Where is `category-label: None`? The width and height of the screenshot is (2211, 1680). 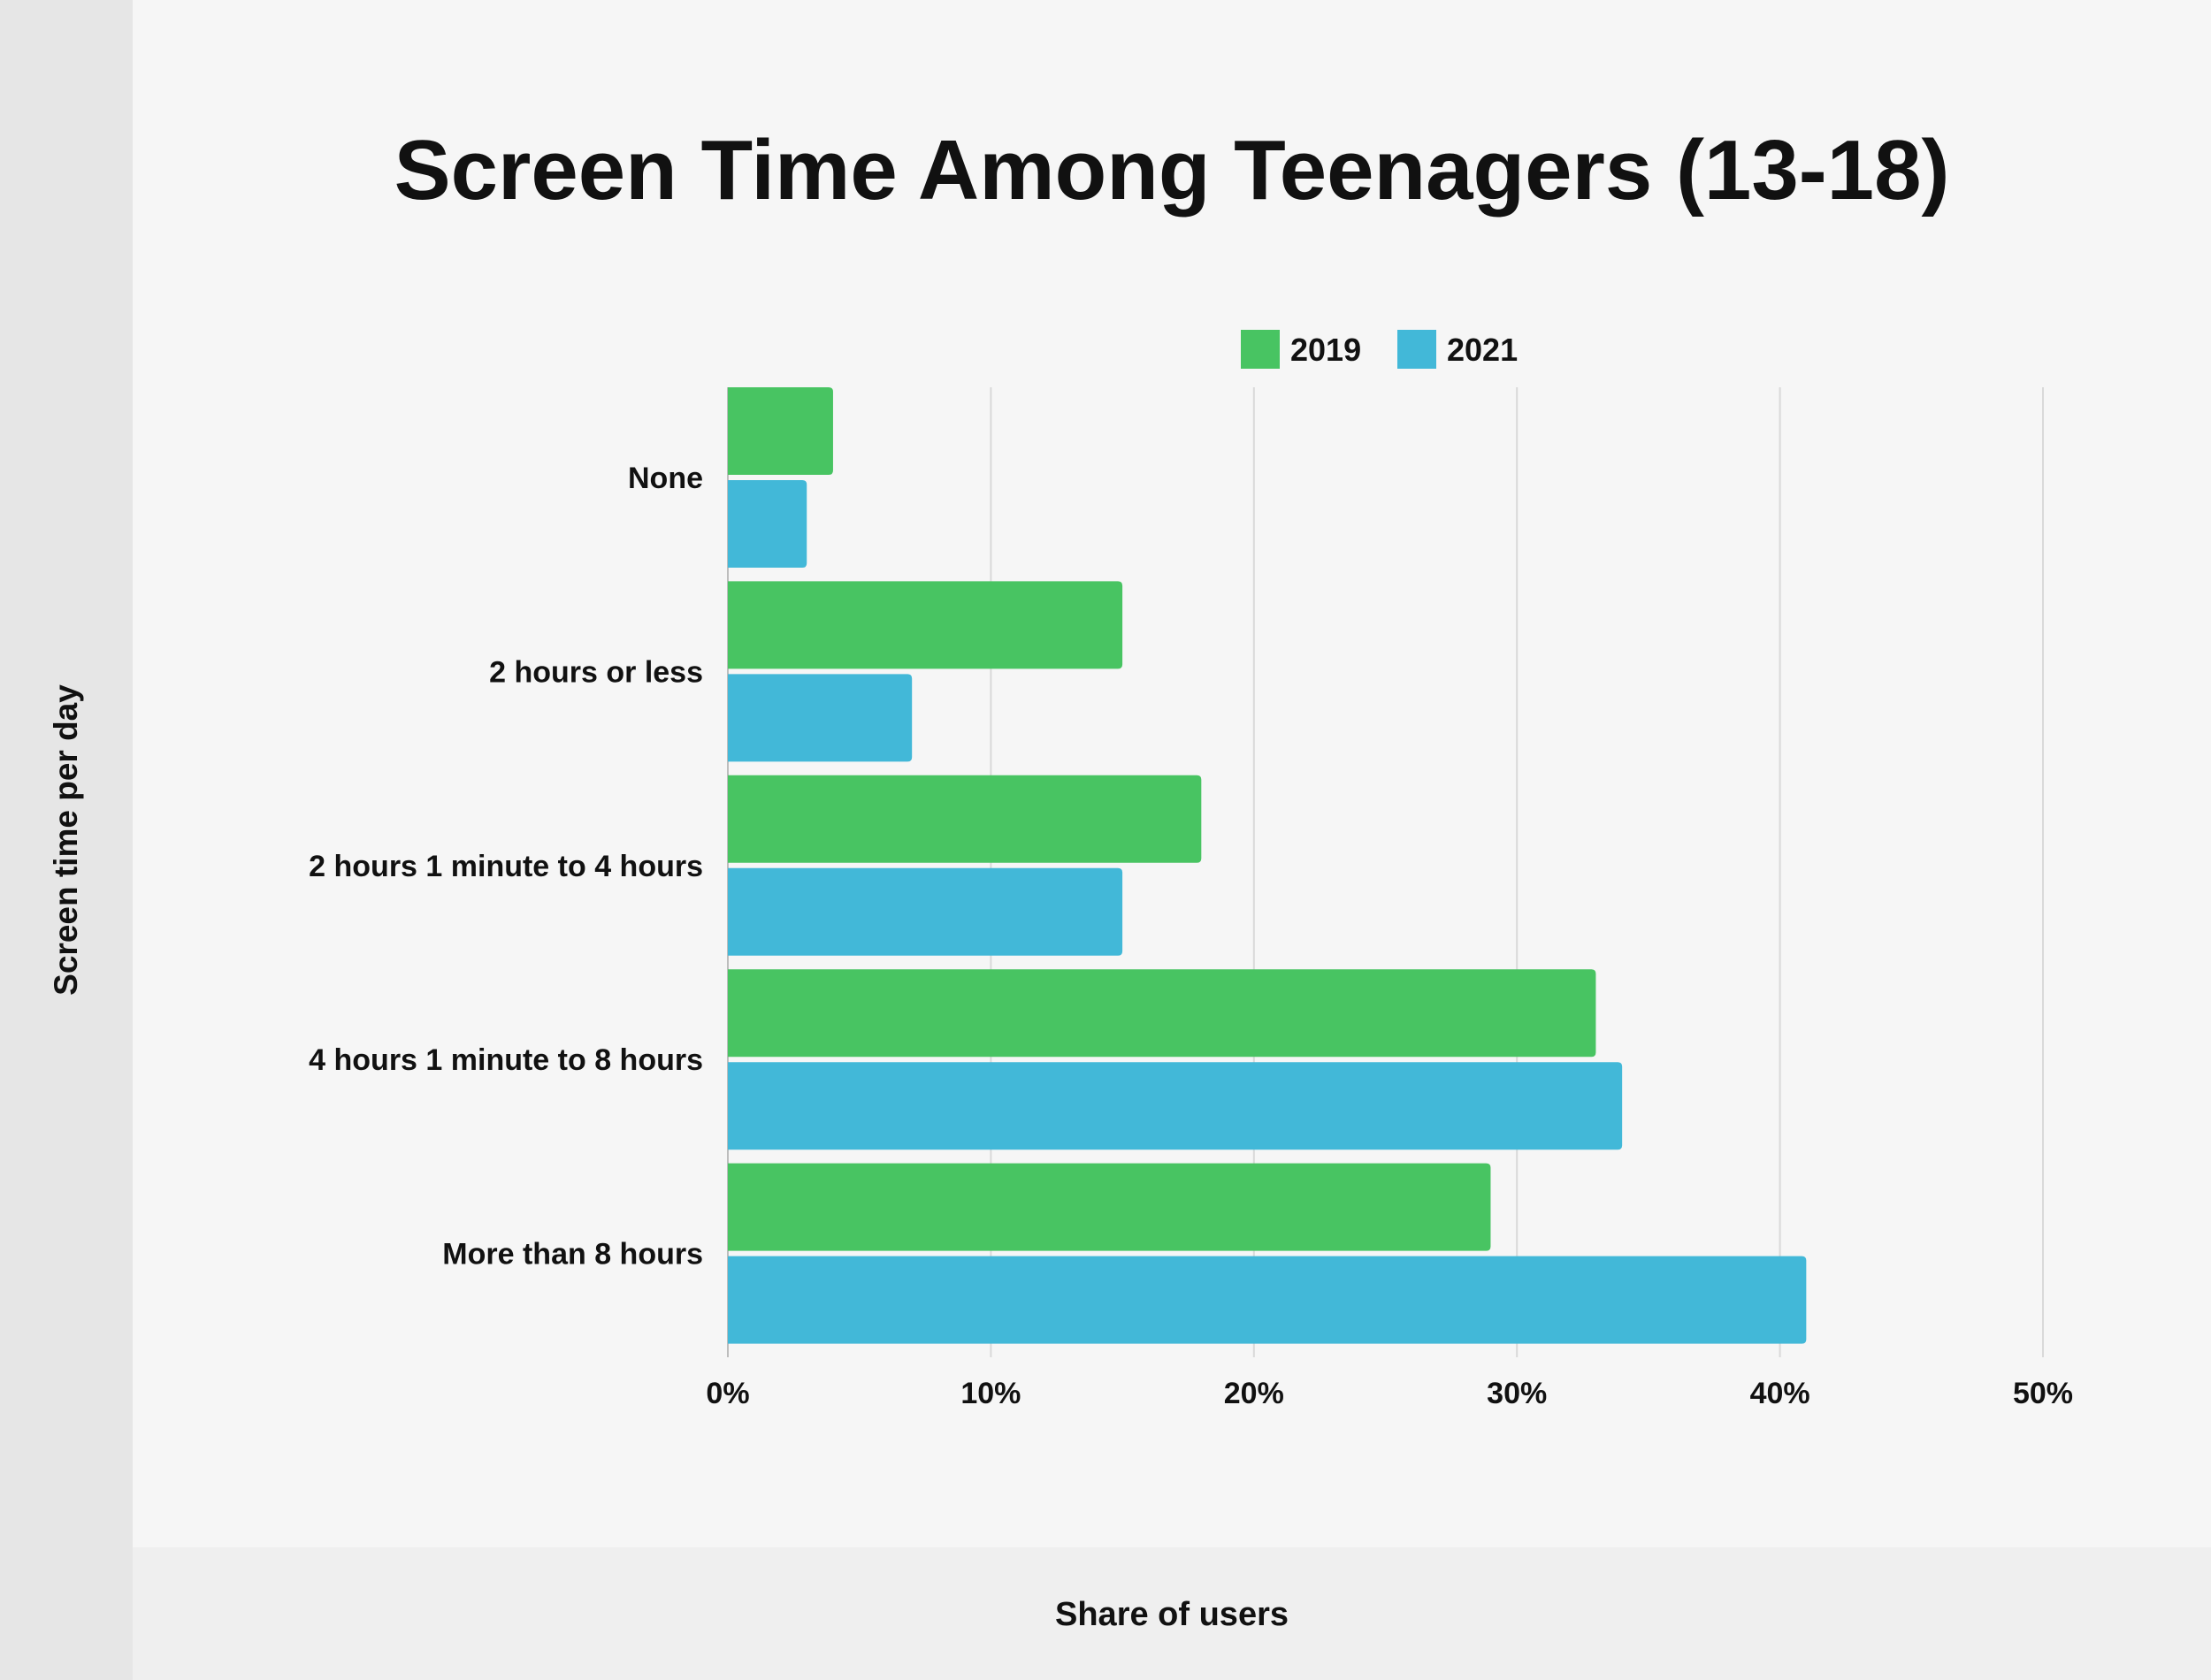
category-label: None is located at coordinates (665, 478).